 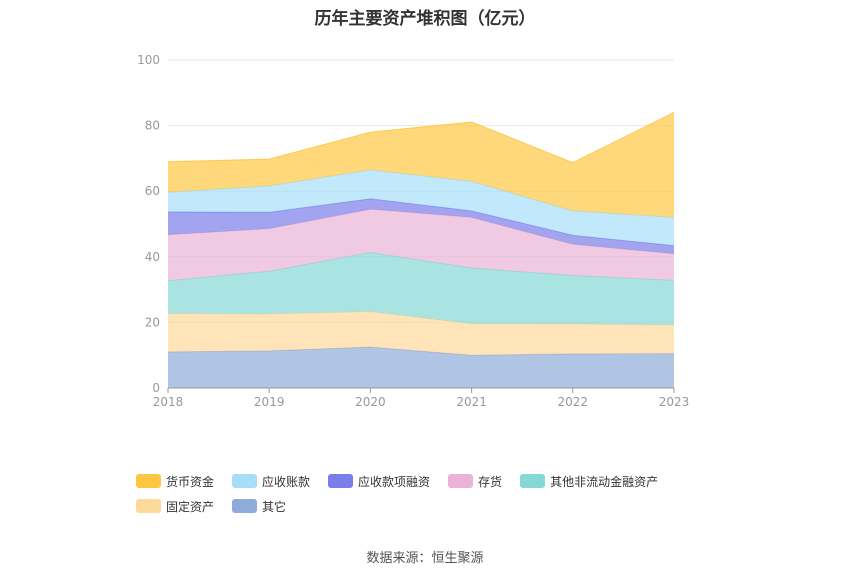 What do you see at coordinates (168, 402) in the screenshot?
I see `x-tick-label: 2018` at bounding box center [168, 402].